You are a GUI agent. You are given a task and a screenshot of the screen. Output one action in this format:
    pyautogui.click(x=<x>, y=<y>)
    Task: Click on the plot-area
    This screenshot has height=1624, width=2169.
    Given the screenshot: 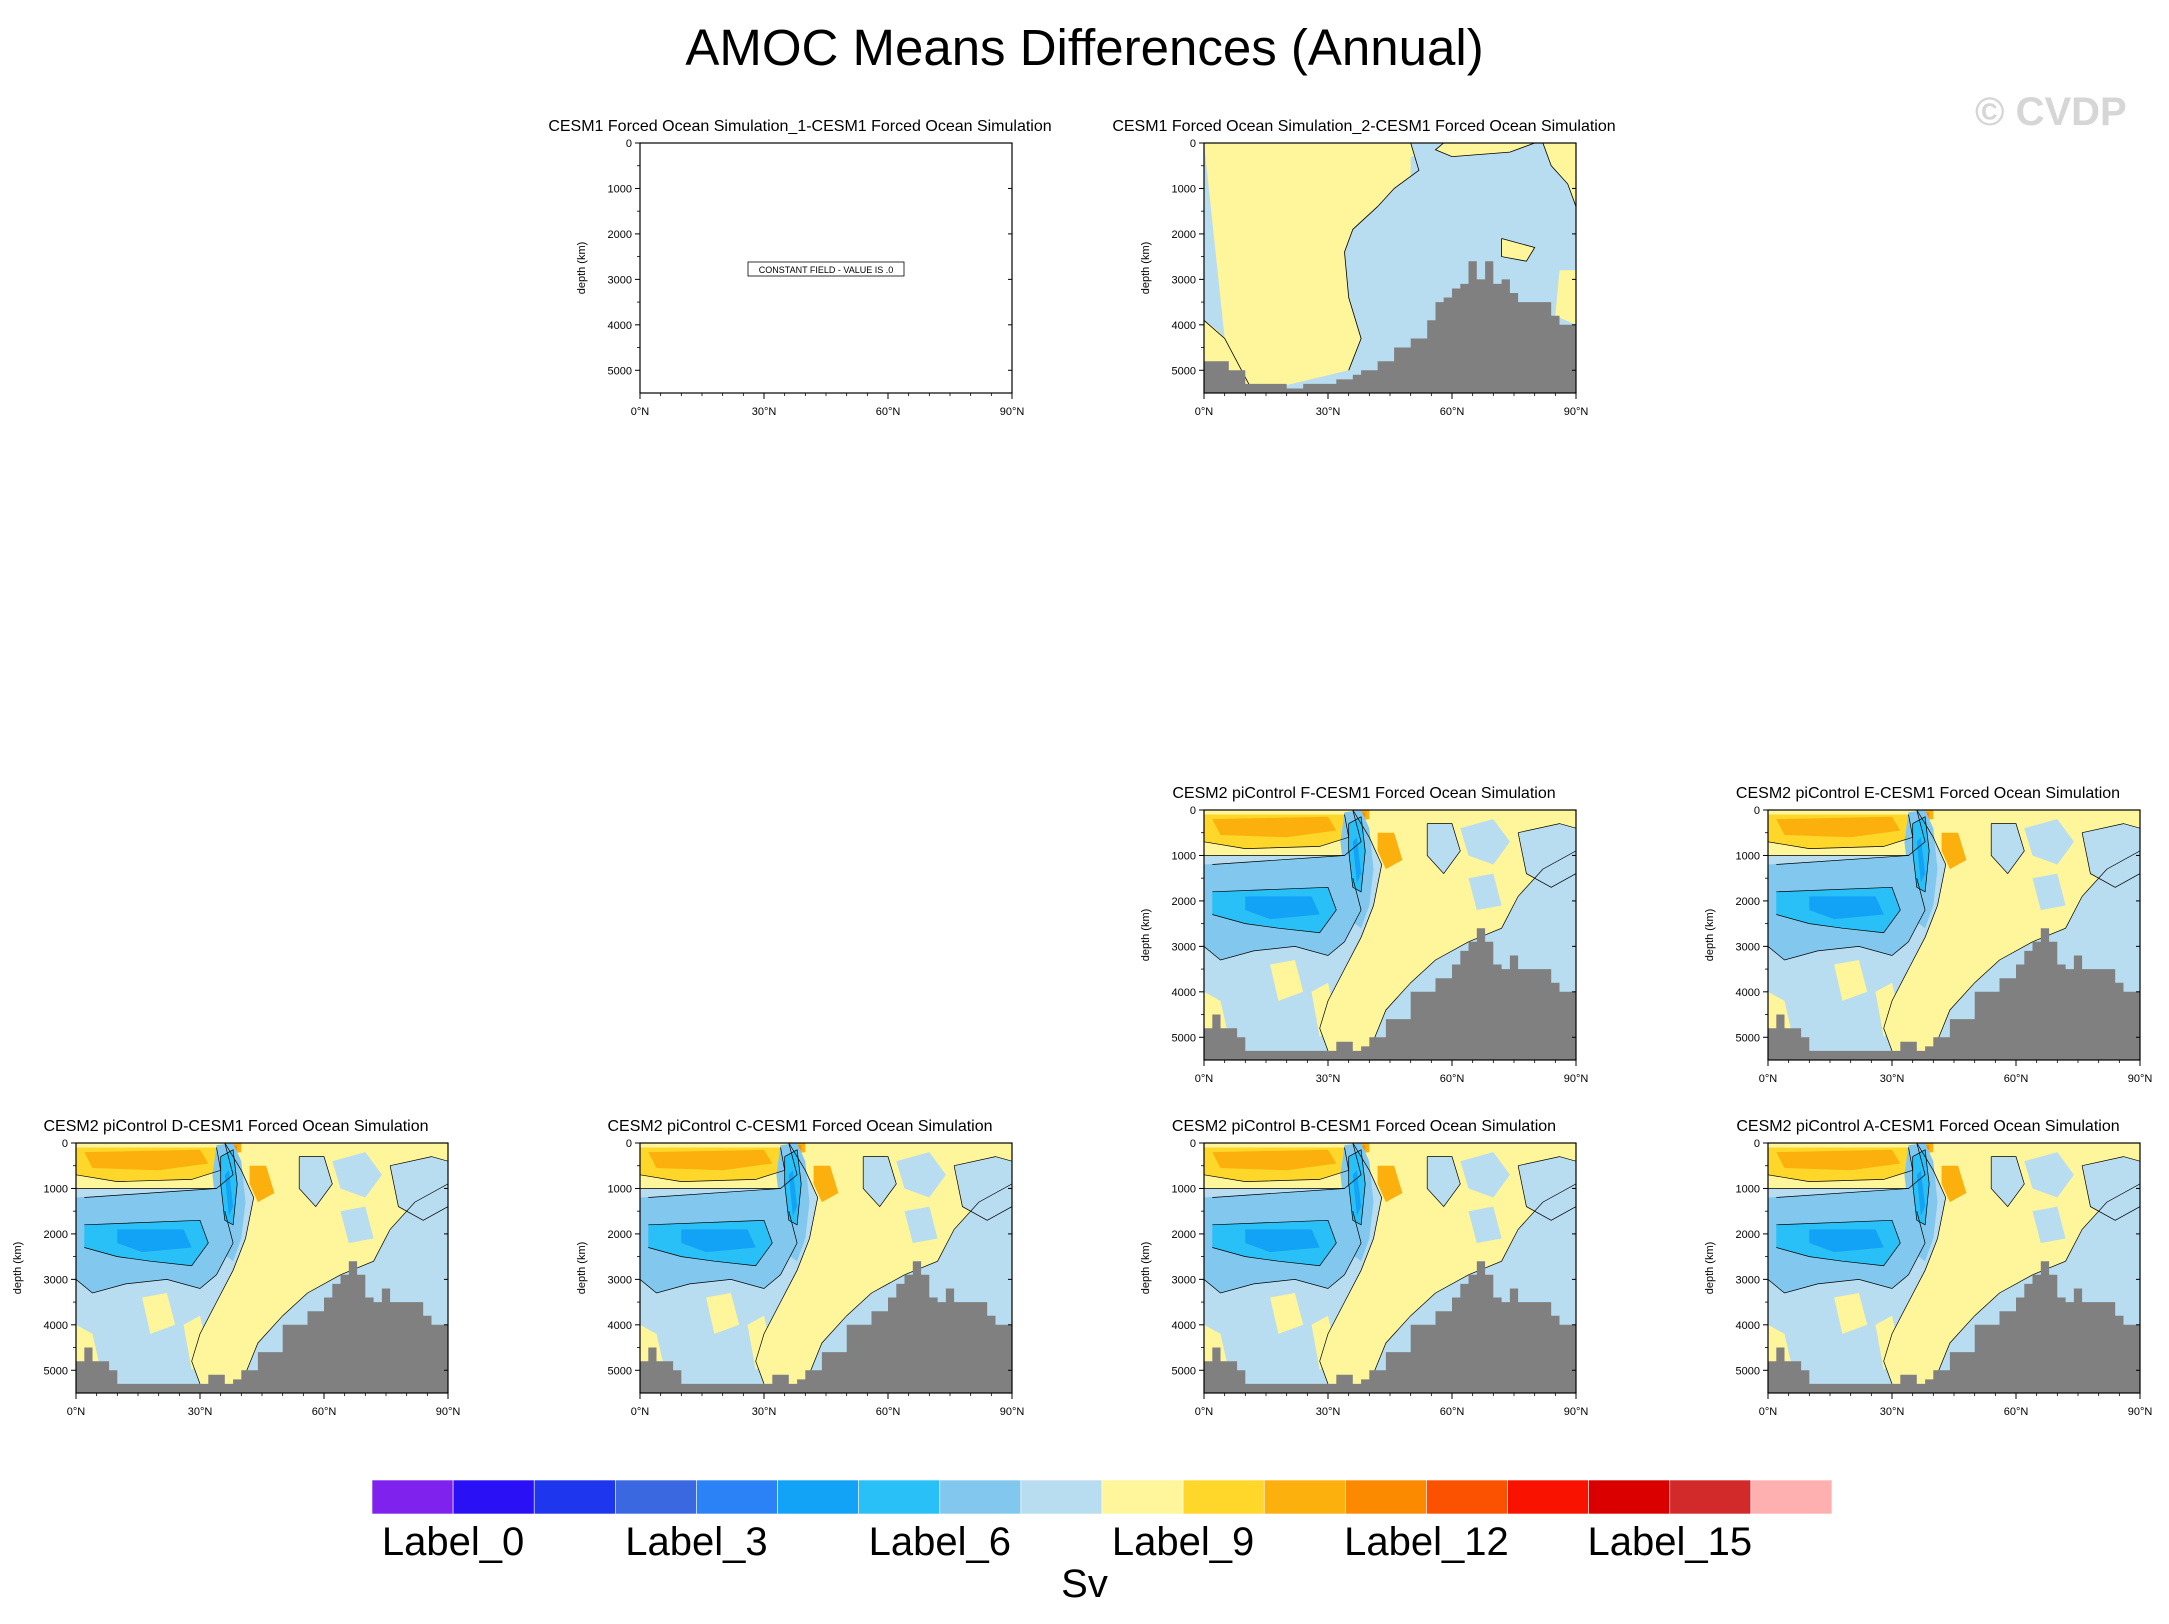 What is the action you would take?
    pyautogui.click(x=1390, y=268)
    